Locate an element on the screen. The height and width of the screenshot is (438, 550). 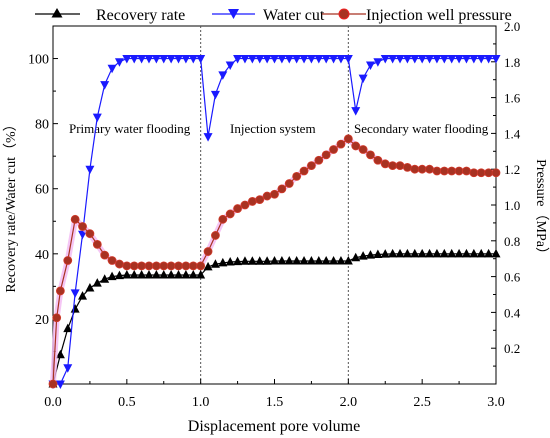
y-left-tick-label: 60 is located at coordinates (42, 190).